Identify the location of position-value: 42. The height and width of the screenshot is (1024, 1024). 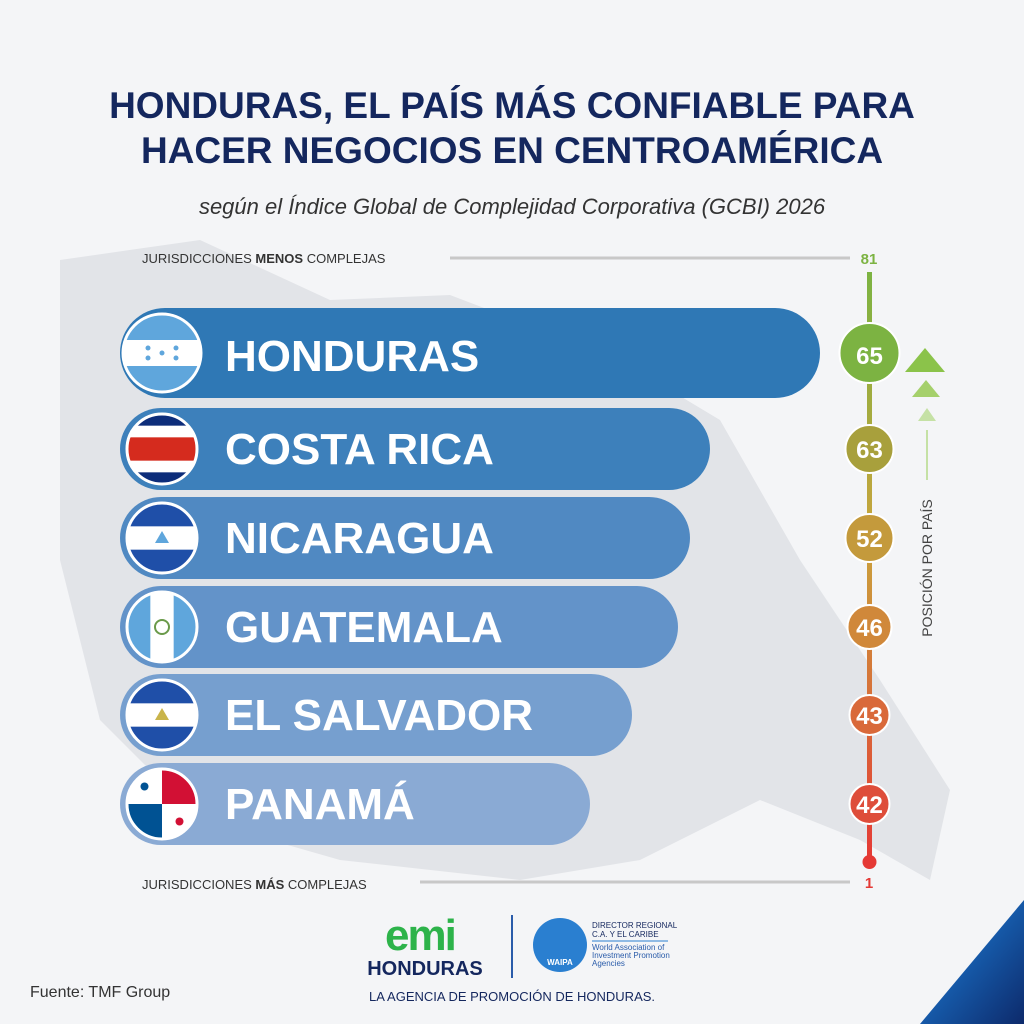
(869, 805).